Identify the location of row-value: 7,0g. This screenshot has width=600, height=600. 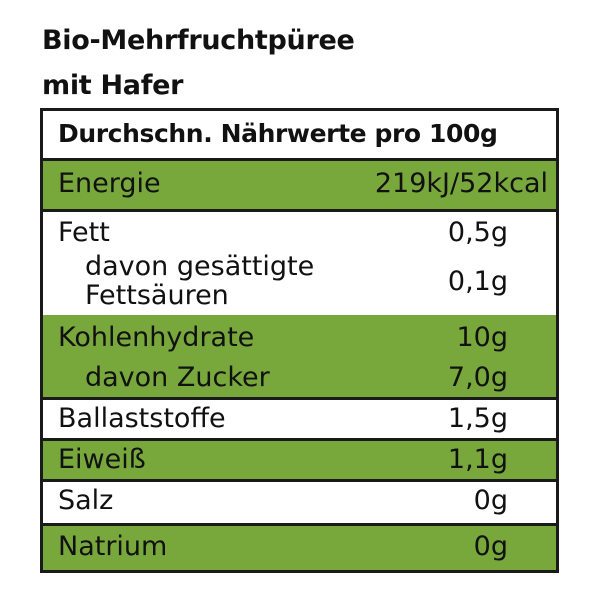
(477, 377).